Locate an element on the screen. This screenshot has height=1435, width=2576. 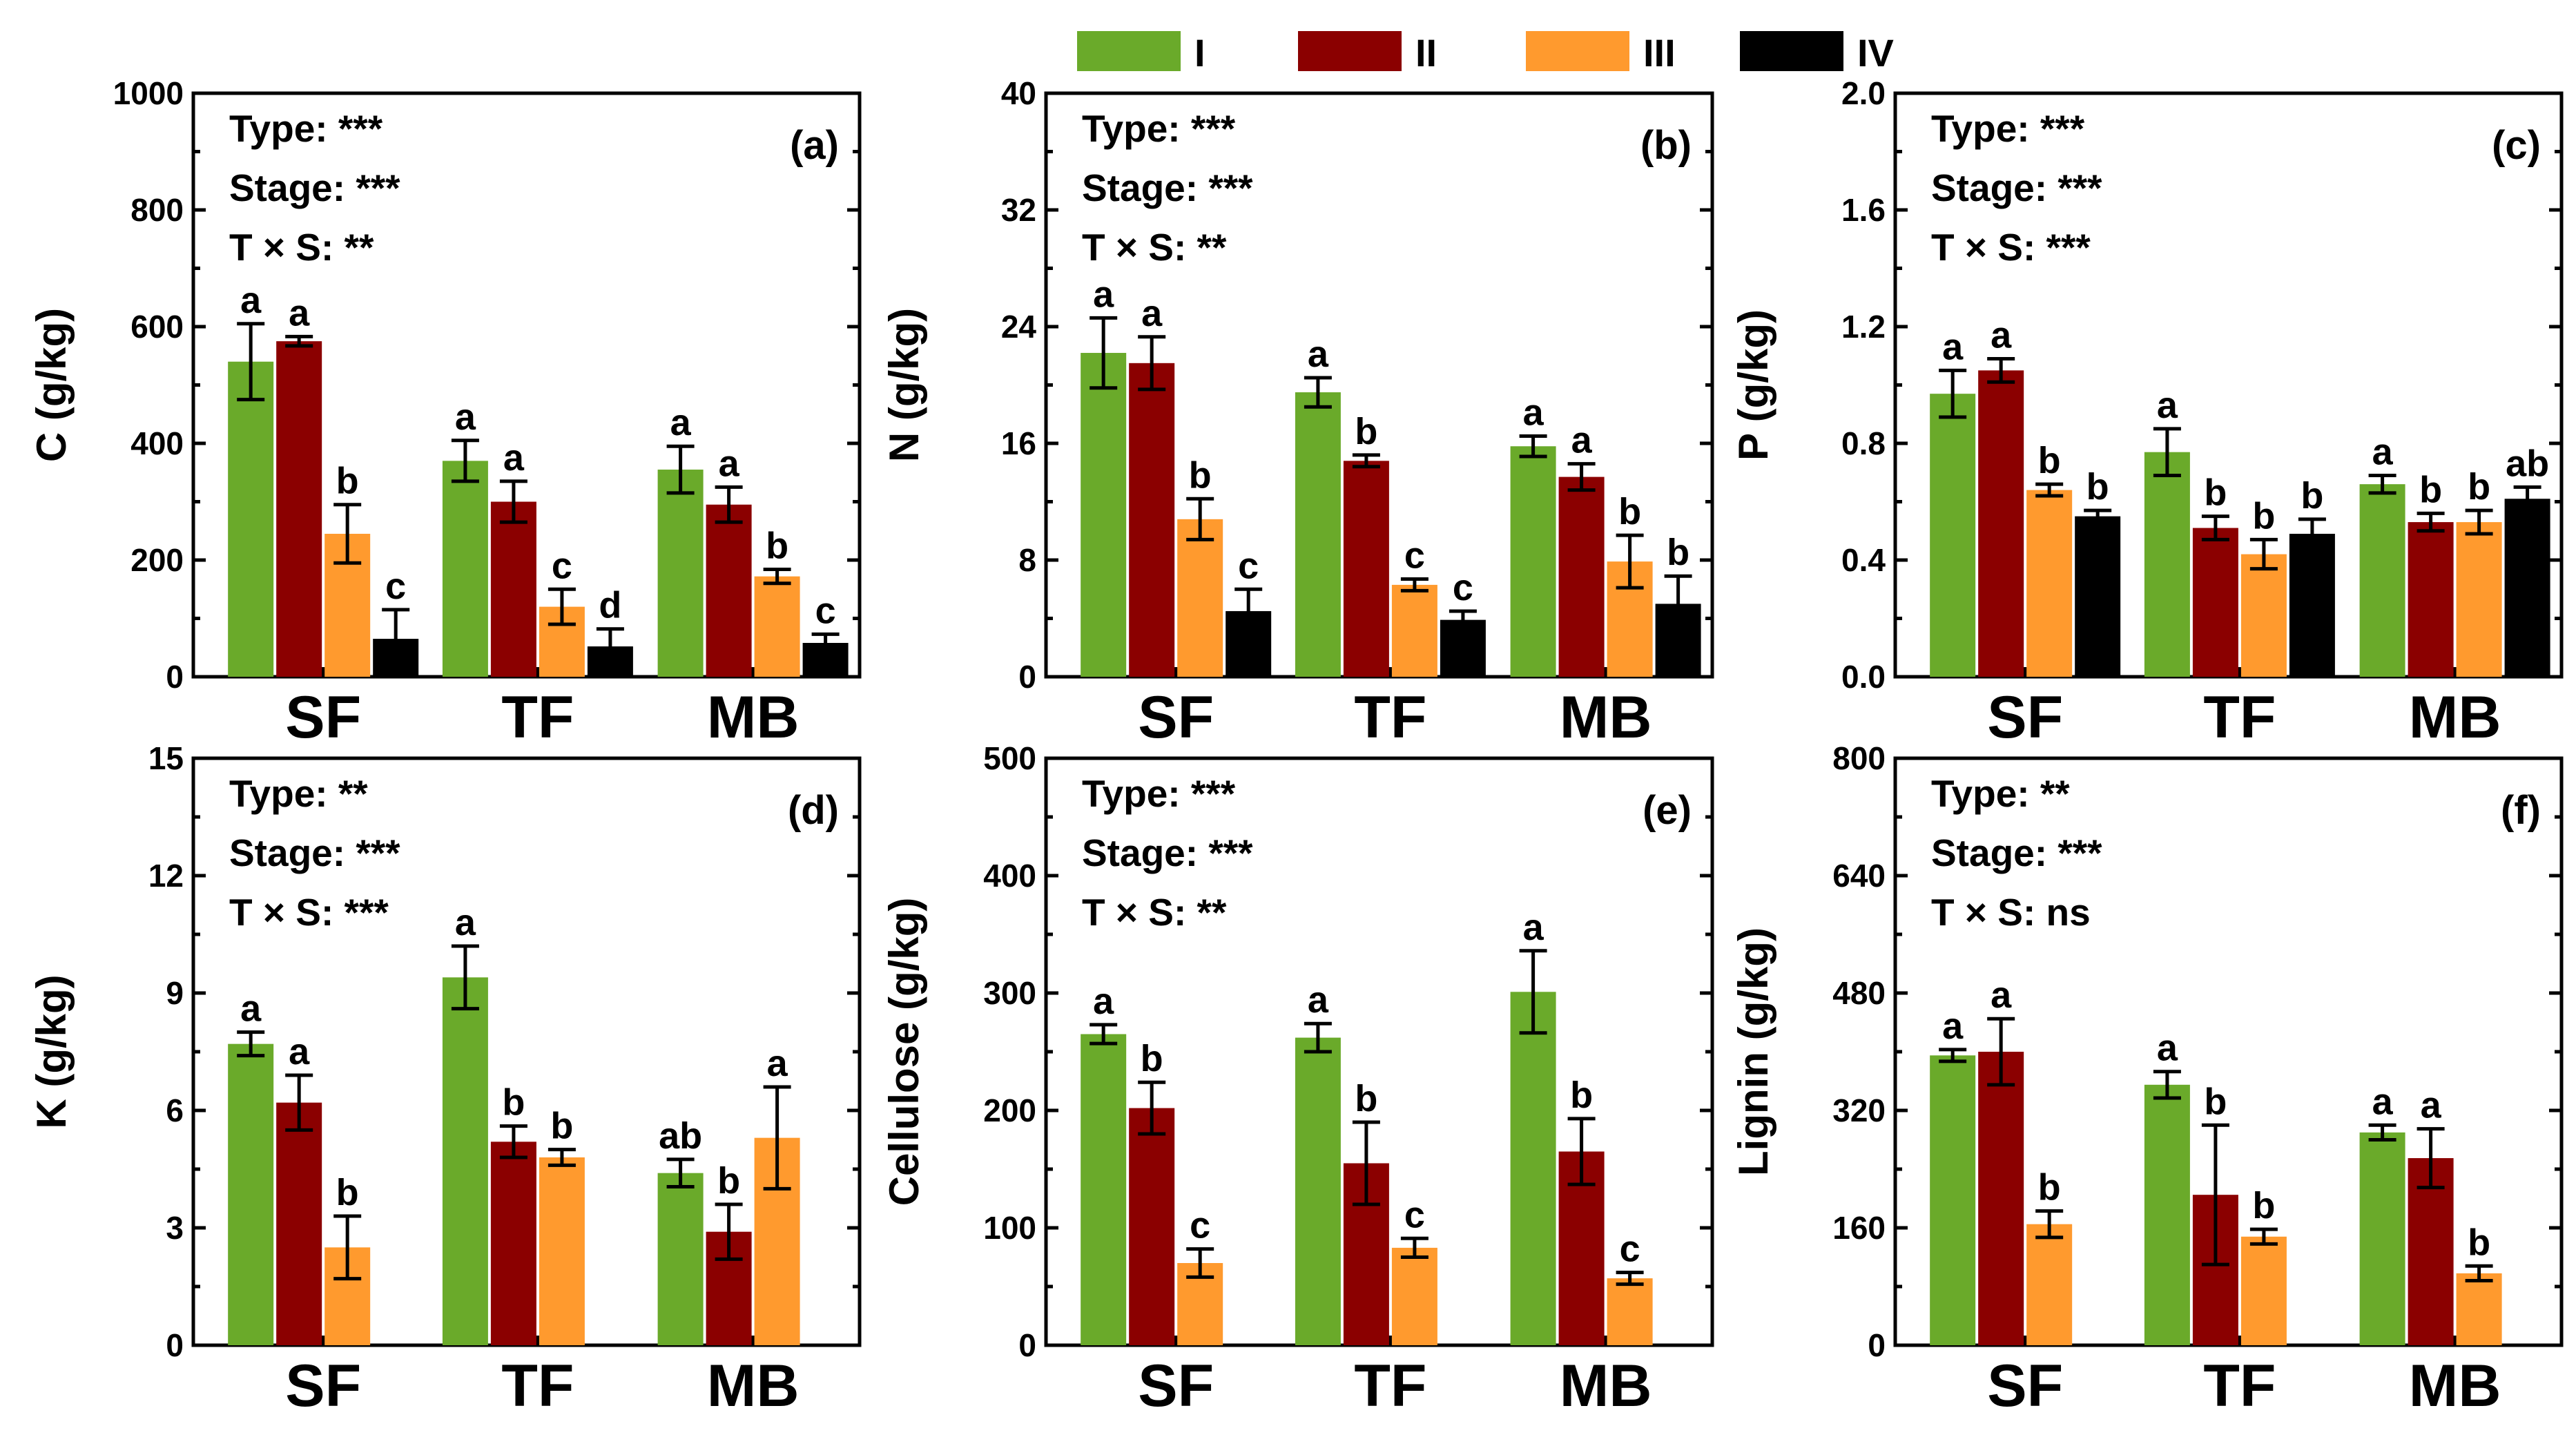
y-tick-label: 500 is located at coordinates (1009, 758).